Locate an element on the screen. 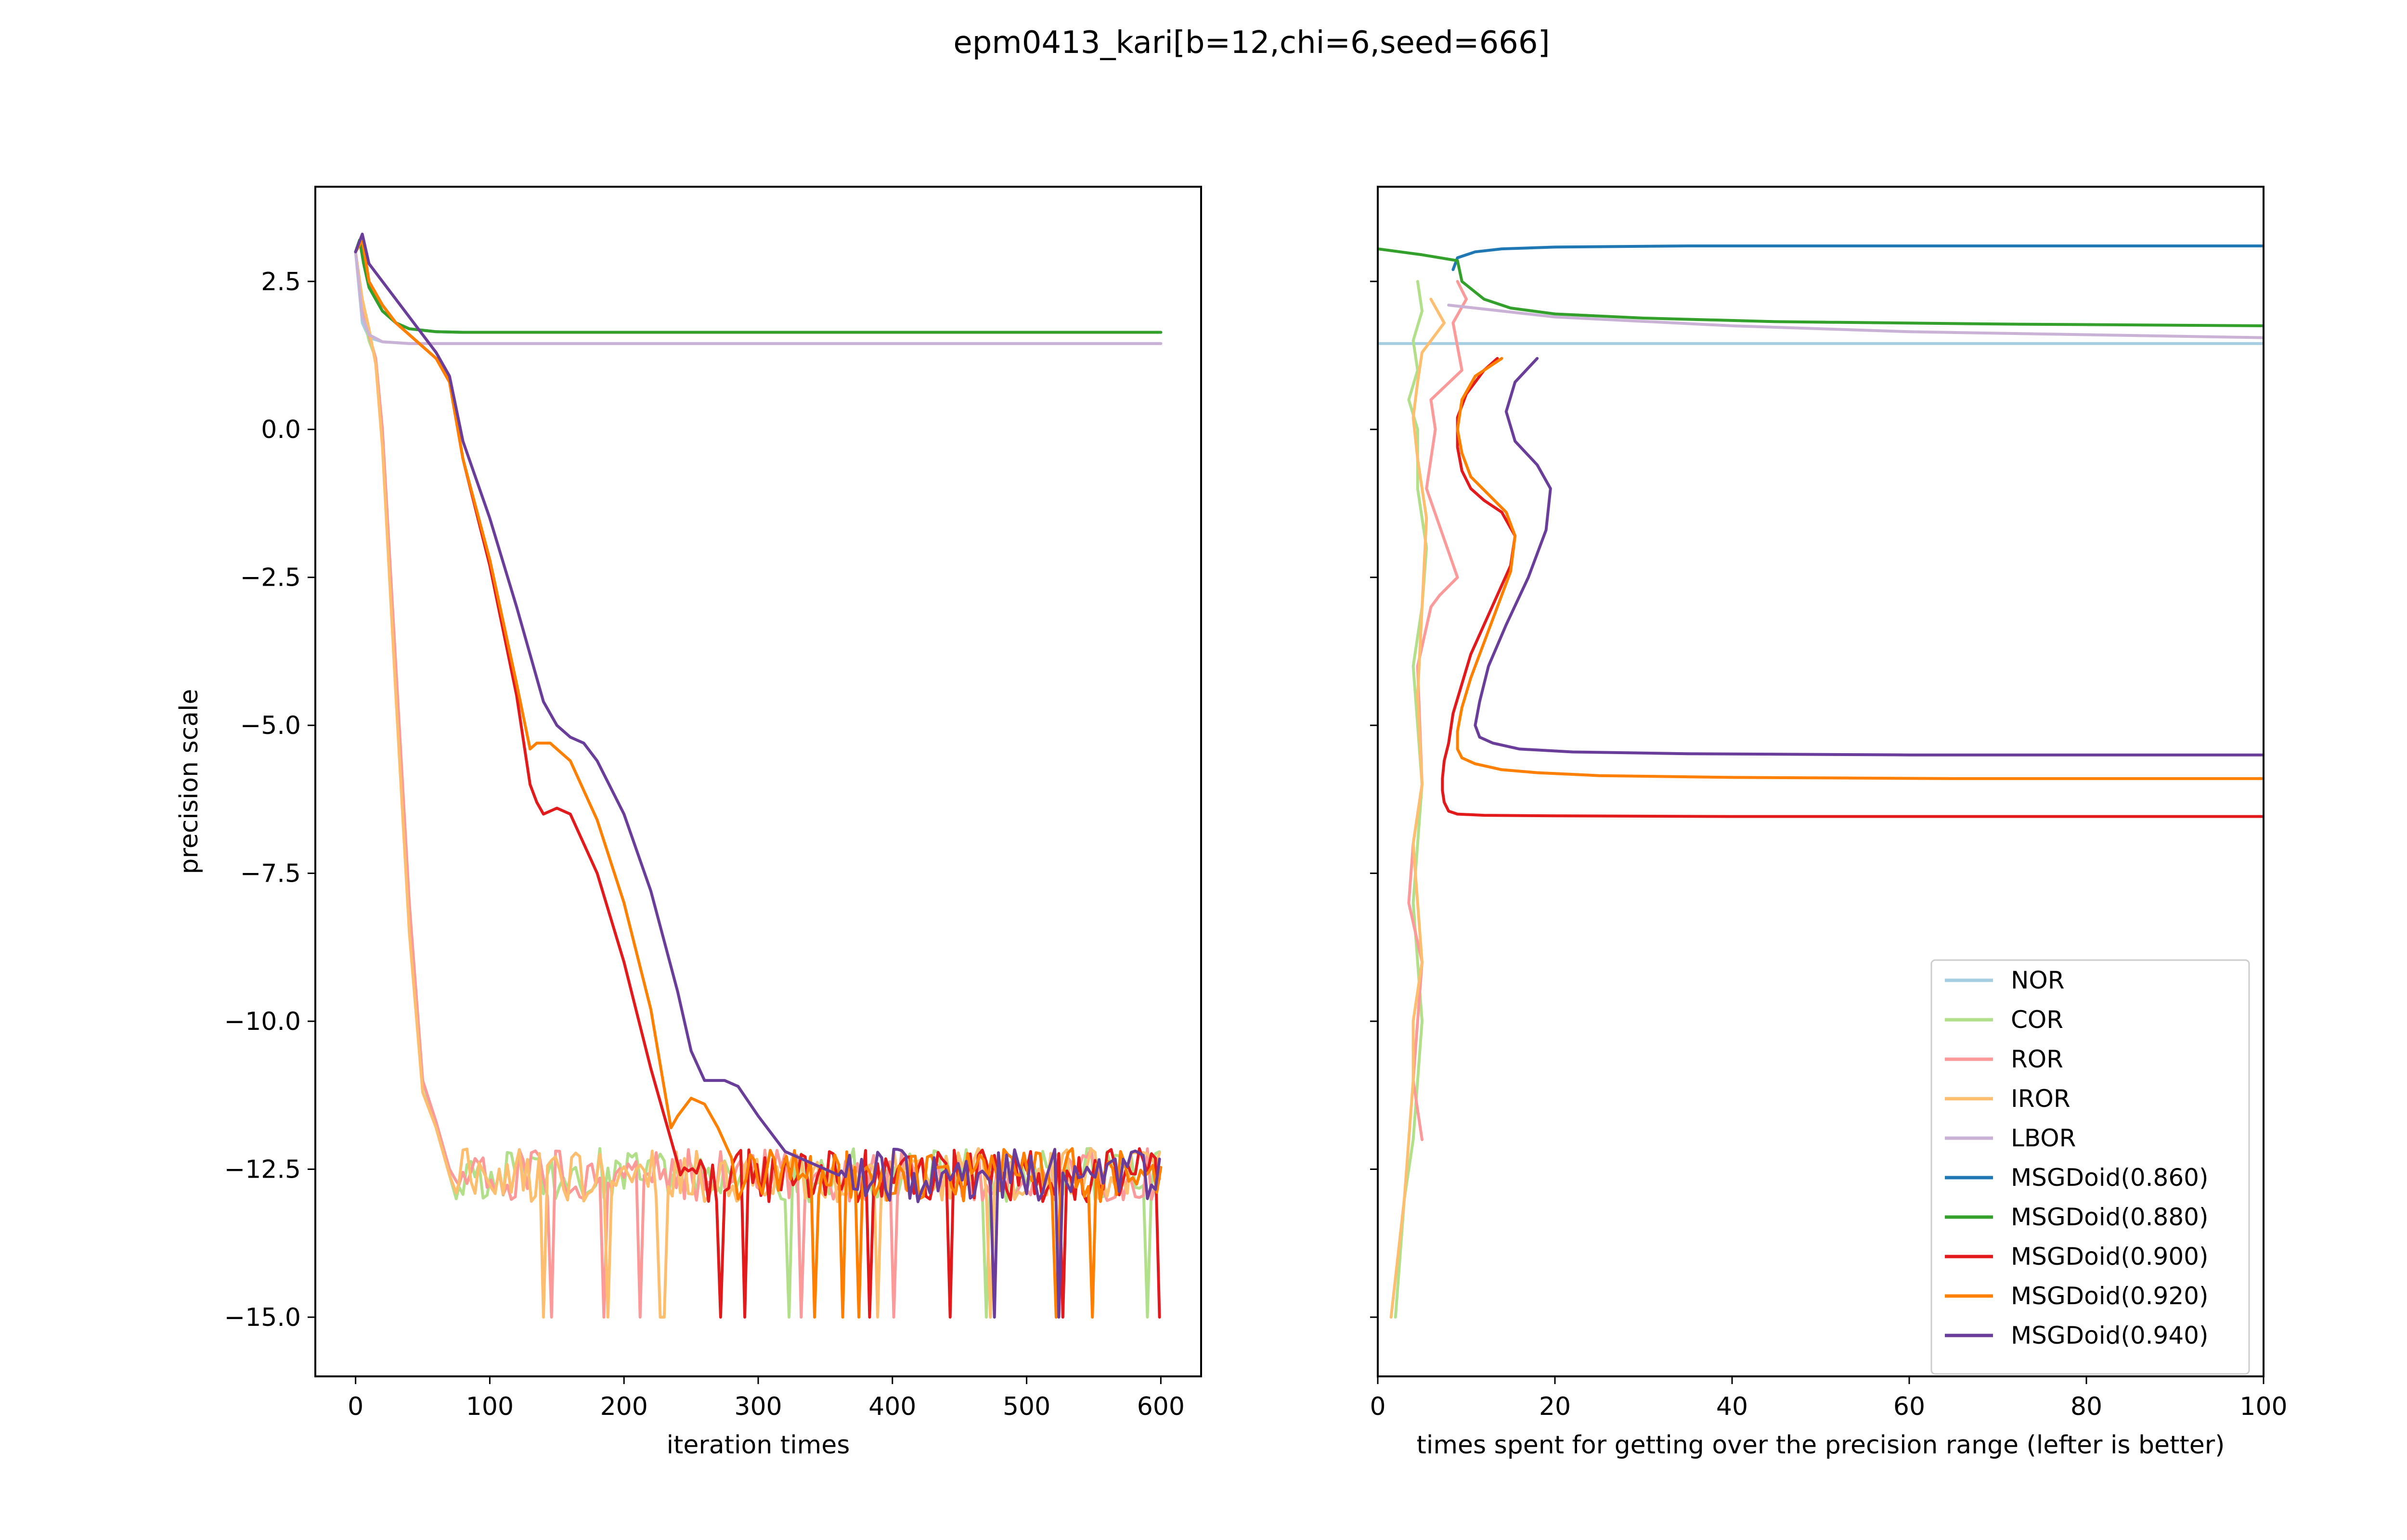  legend-label: COR is located at coordinates (2037, 1020).